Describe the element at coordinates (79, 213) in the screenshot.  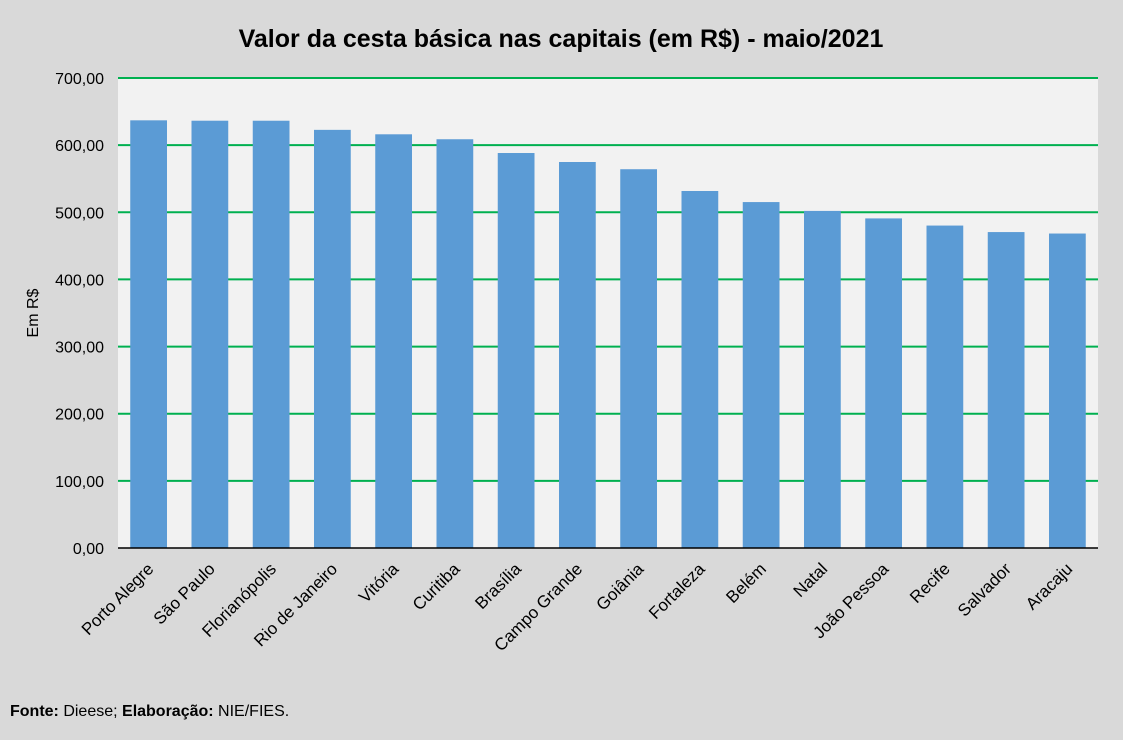
I see `y-tick-label: 500,00` at that location.